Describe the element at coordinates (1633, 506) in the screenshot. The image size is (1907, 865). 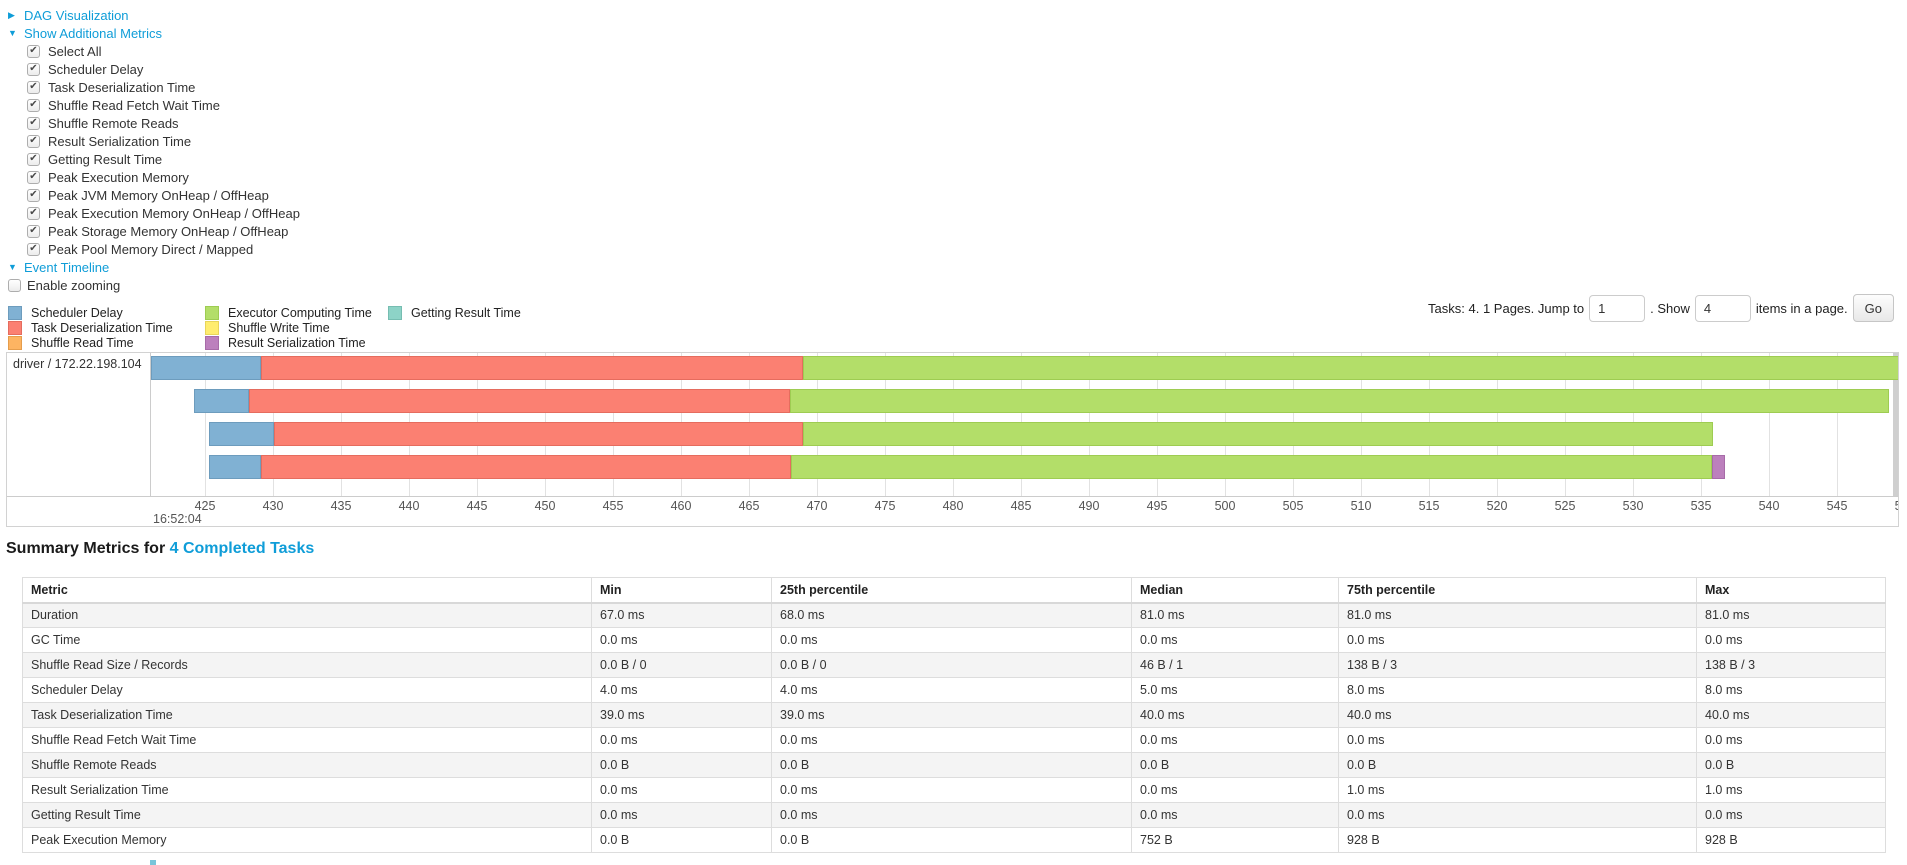
I see `axis-tick-label: 530` at that location.